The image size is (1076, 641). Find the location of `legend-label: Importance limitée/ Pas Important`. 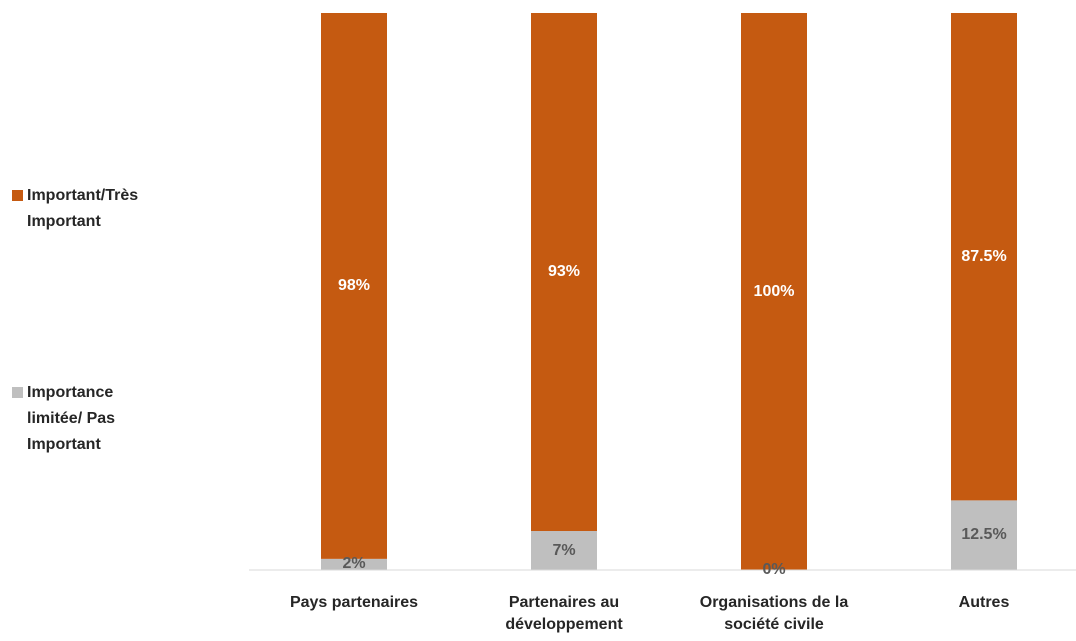

legend-label: Importance limitée/ Pas Important is located at coordinates (71, 418).